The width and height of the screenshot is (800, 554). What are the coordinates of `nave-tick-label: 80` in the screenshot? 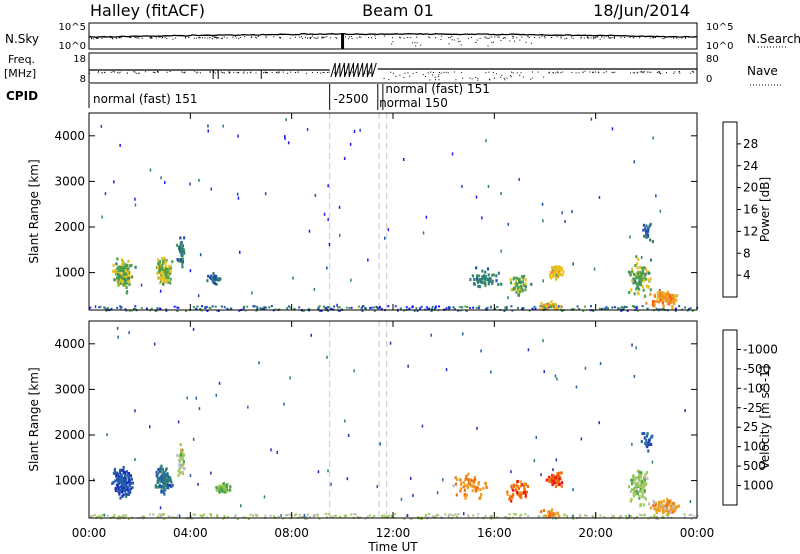 It's located at (712, 59).